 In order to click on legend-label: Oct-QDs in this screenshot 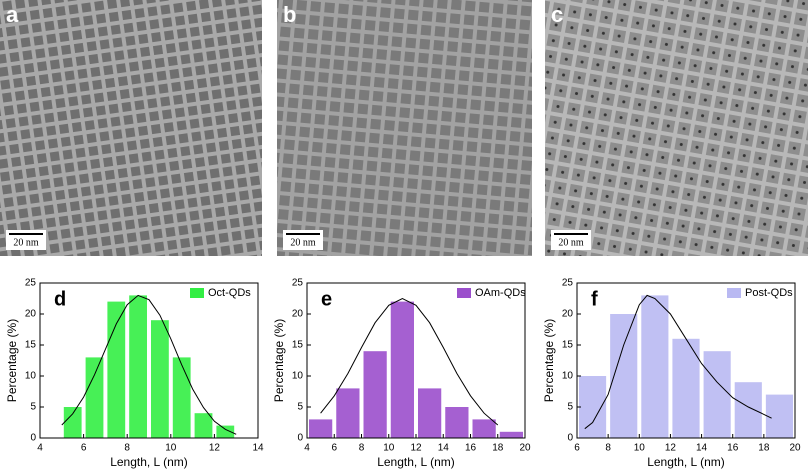, I will do `click(229, 293)`.